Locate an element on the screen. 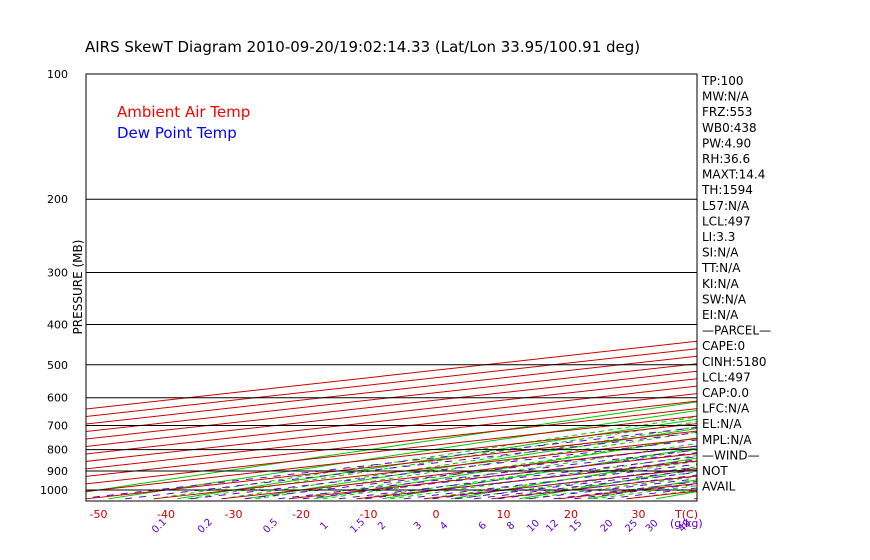  pressure-tick-label: 500 is located at coordinates (57, 365).